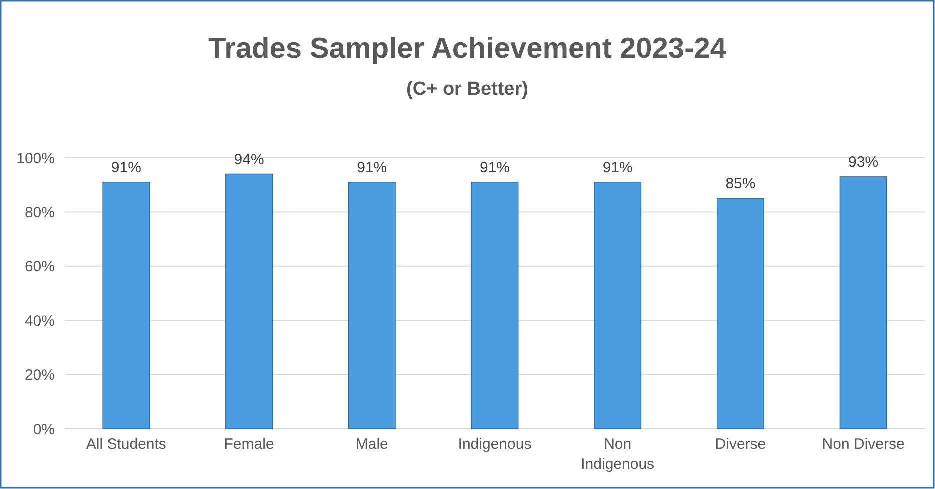 This screenshot has width=935, height=489. Describe the element at coordinates (495, 444) in the screenshot. I see `x-tick-label: Indigenous` at that location.